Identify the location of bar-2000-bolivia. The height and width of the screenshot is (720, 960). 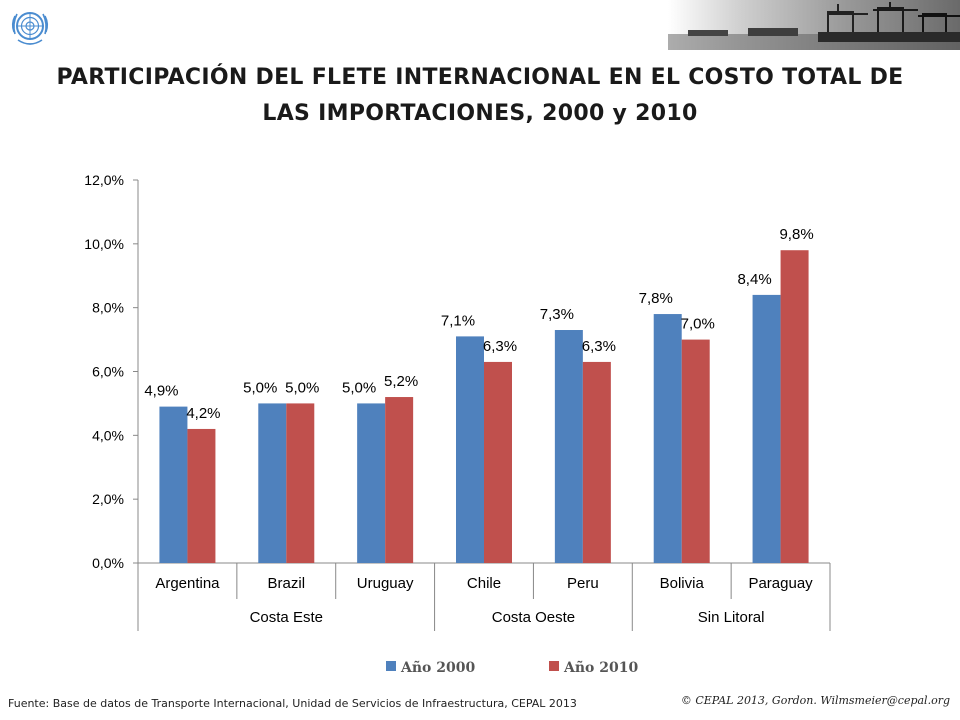
(667, 438).